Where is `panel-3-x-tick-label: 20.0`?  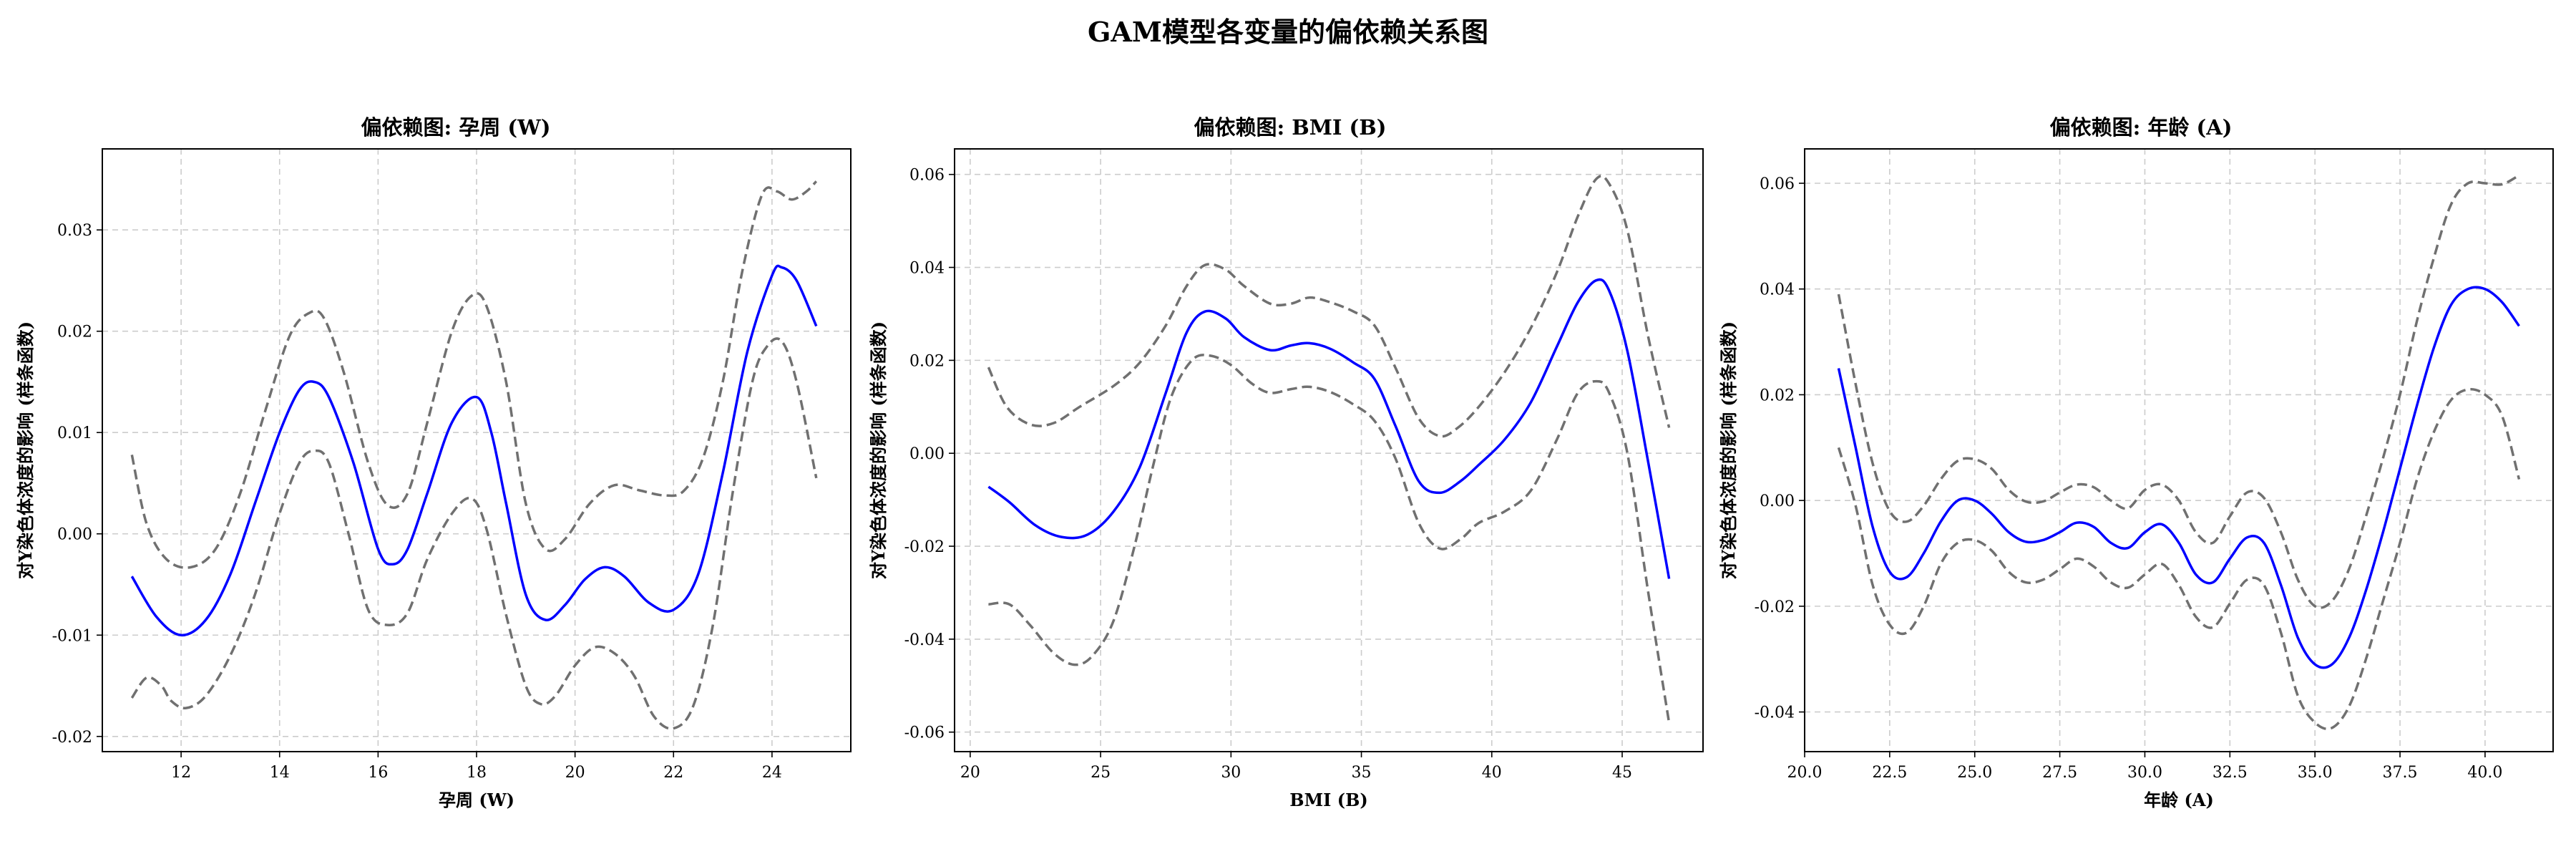
panel-3-x-tick-label: 20.0 is located at coordinates (1805, 773).